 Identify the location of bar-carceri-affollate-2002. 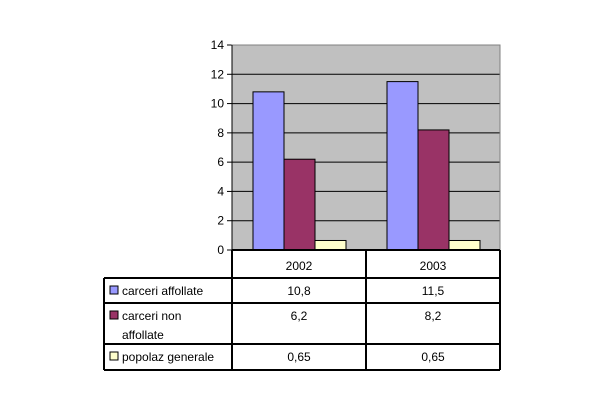
(268, 171).